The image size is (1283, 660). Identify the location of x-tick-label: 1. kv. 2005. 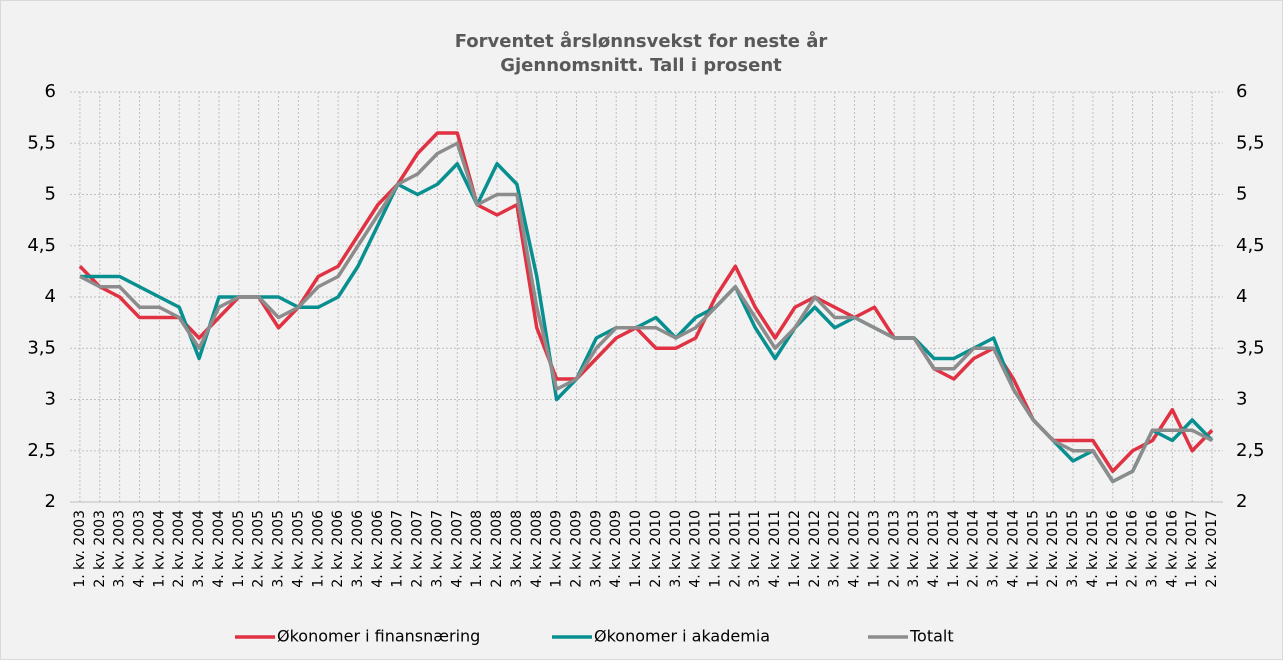
(239, 549).